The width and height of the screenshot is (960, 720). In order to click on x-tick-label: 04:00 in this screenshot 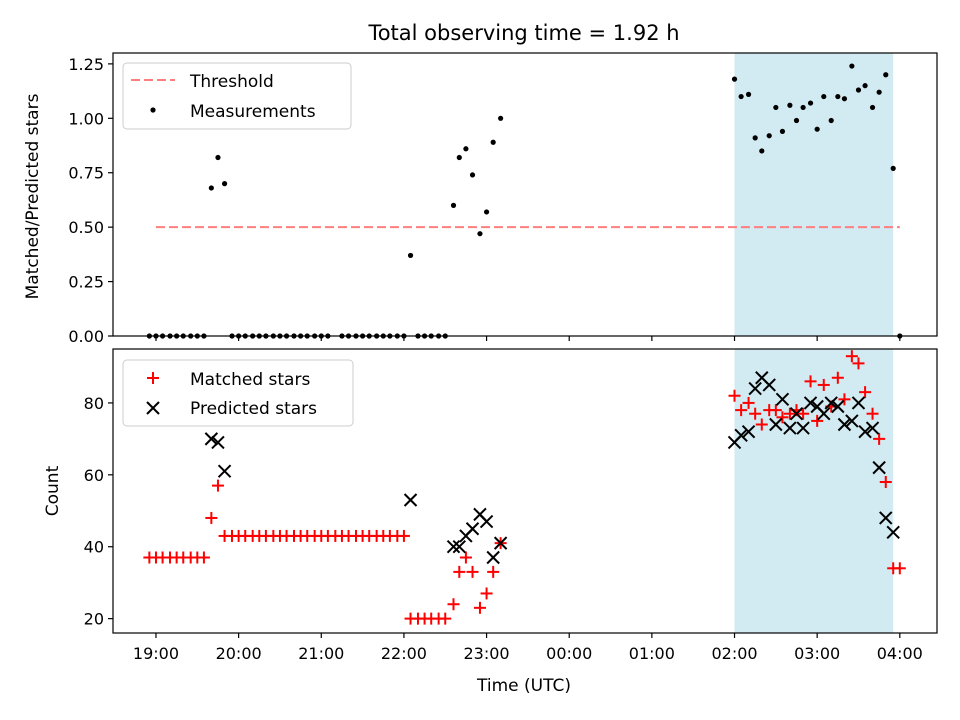, I will do `click(900, 653)`.